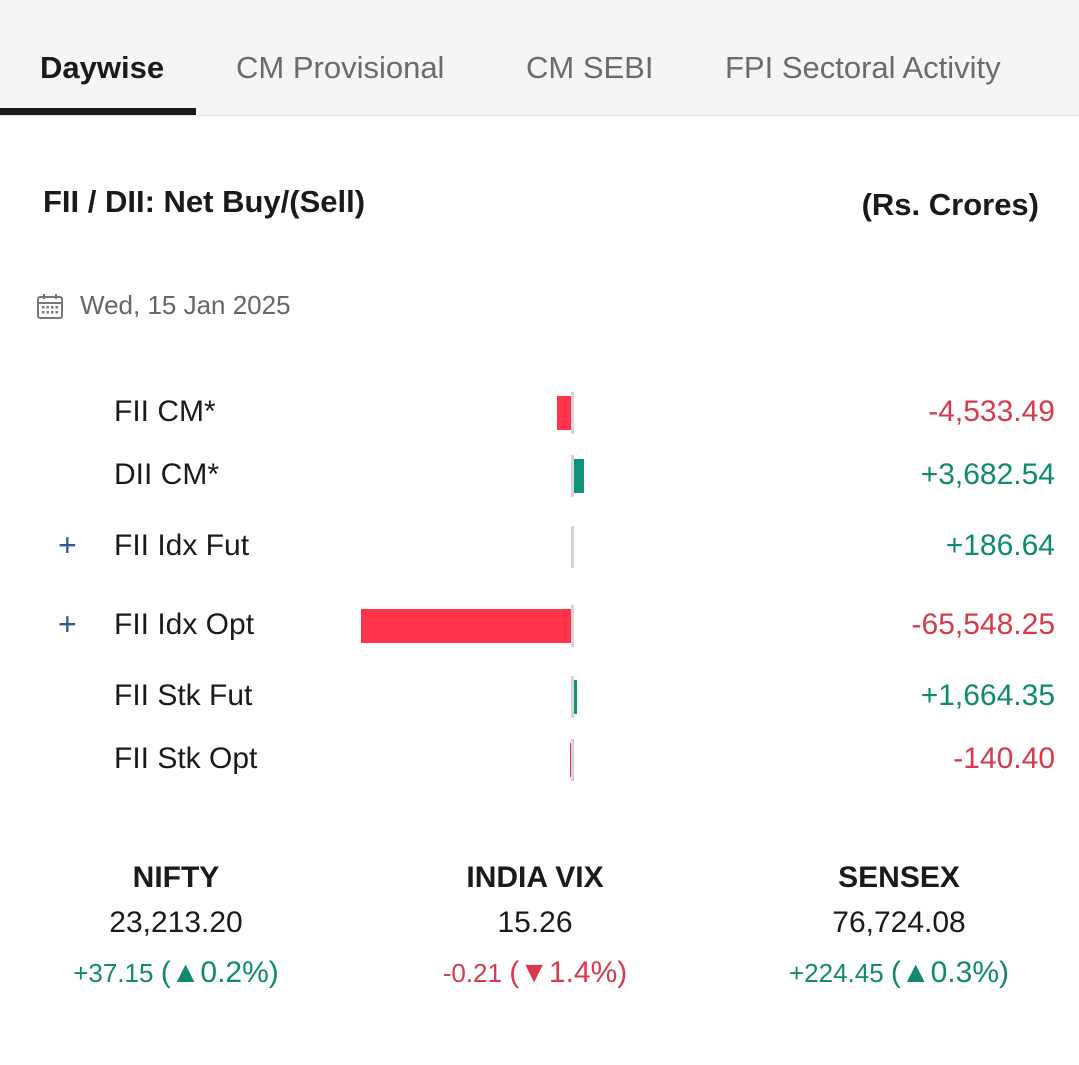 The height and width of the screenshot is (1065, 1079). Describe the element at coordinates (590, 67) in the screenshot. I see `tab-cm-sebi: CM SEBI` at that location.